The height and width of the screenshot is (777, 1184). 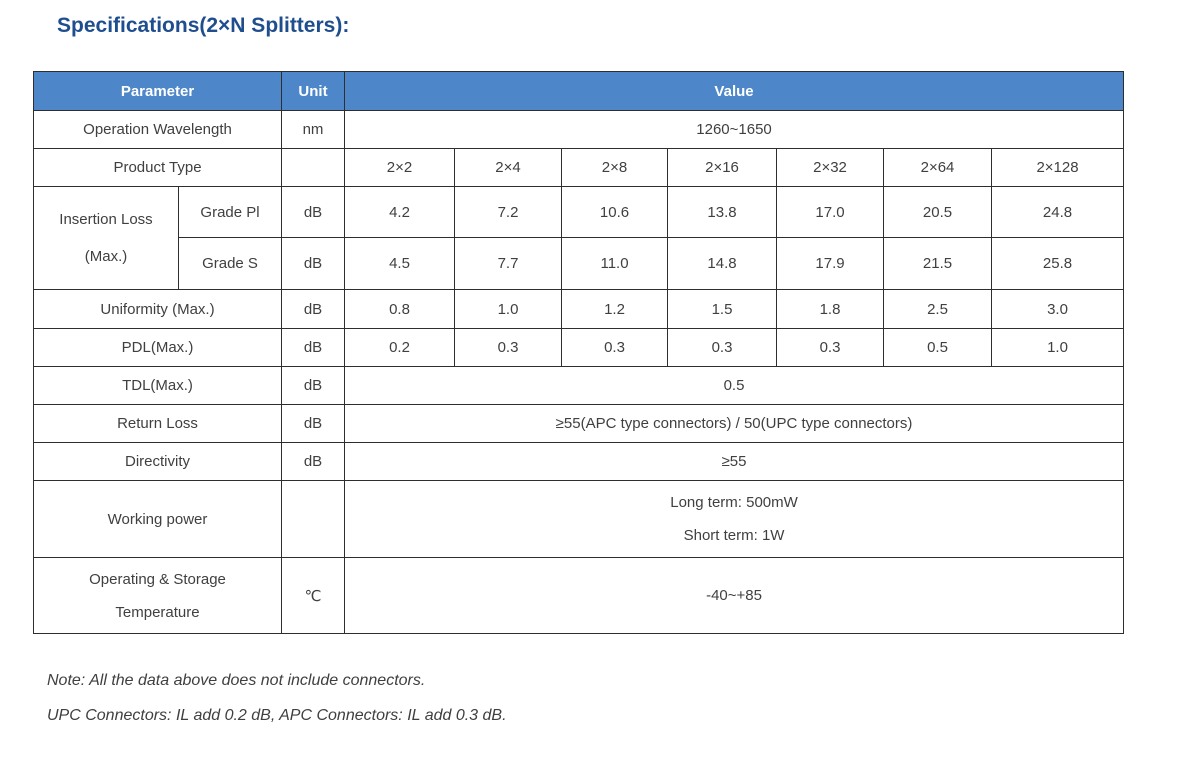 I want to click on table-header-row: Parameter Unit Value, so click(x=578, y=91).